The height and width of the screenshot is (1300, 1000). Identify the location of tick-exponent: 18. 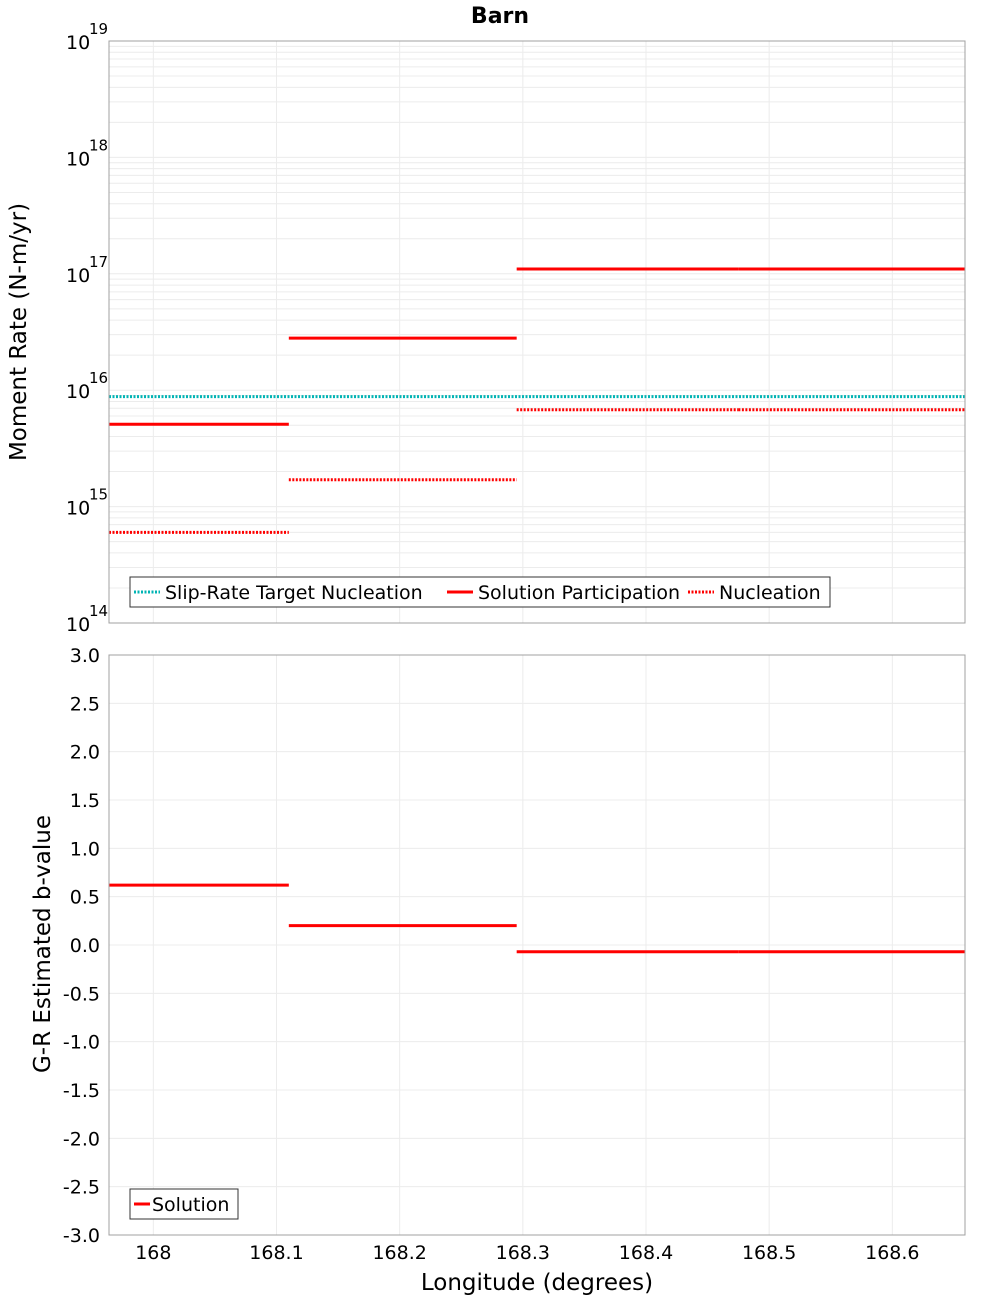
(98, 145).